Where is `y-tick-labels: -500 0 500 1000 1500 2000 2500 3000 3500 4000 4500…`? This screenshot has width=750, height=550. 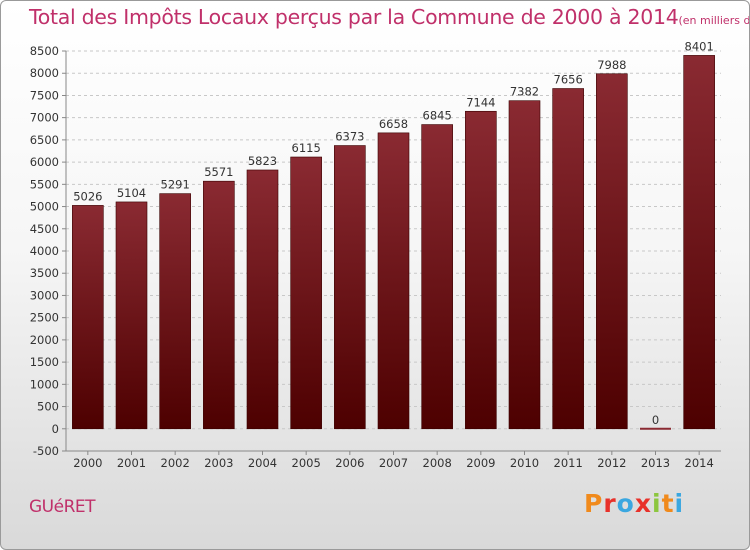
y-tick-labels: -500 0 500 1000 1500 2000 2500 3000 3500 4000 4500… is located at coordinates (44, 251).